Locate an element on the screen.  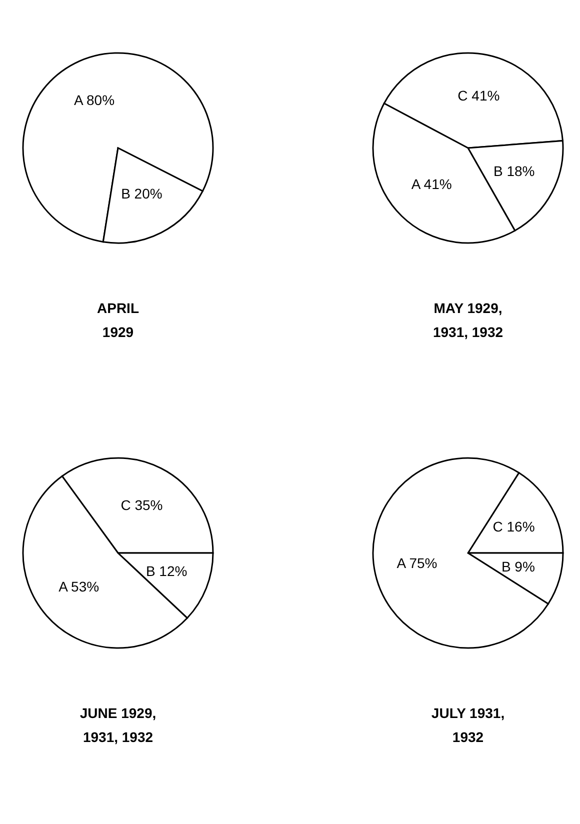
data-label: 12% is located at coordinates (173, 570).